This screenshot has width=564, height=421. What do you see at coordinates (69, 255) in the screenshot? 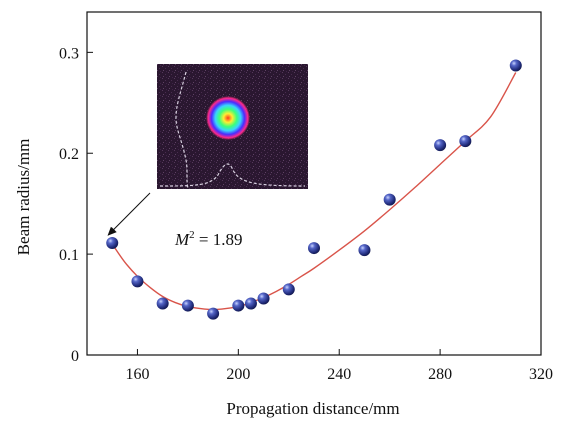
I see `y-tick-label: 0.1` at bounding box center [69, 255].